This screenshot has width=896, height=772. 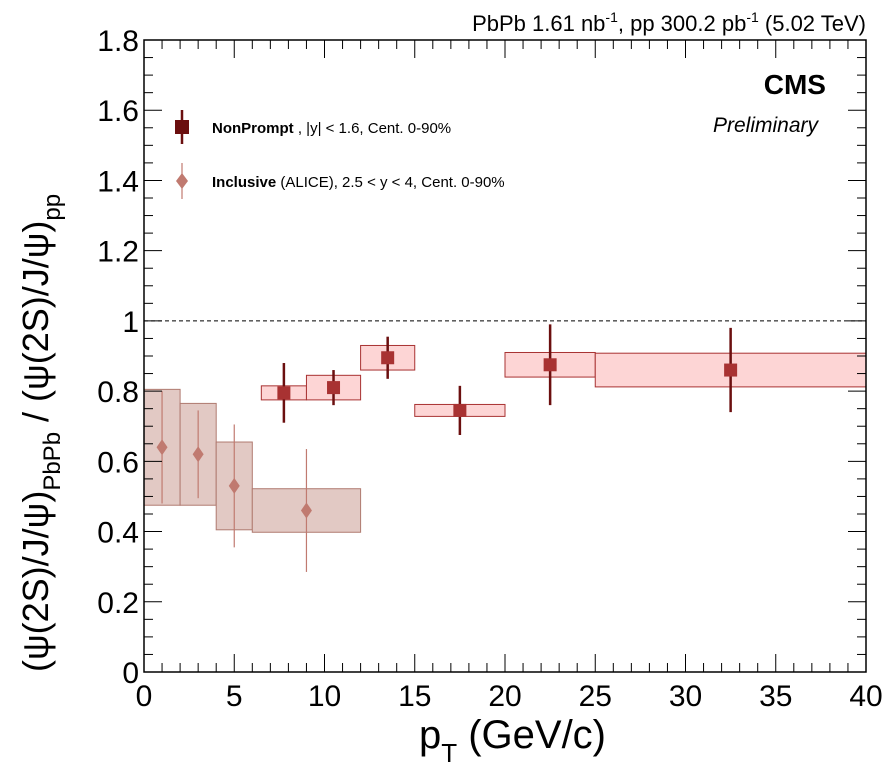 I want to click on y-tick-label: 1.8, so click(x=118, y=41).